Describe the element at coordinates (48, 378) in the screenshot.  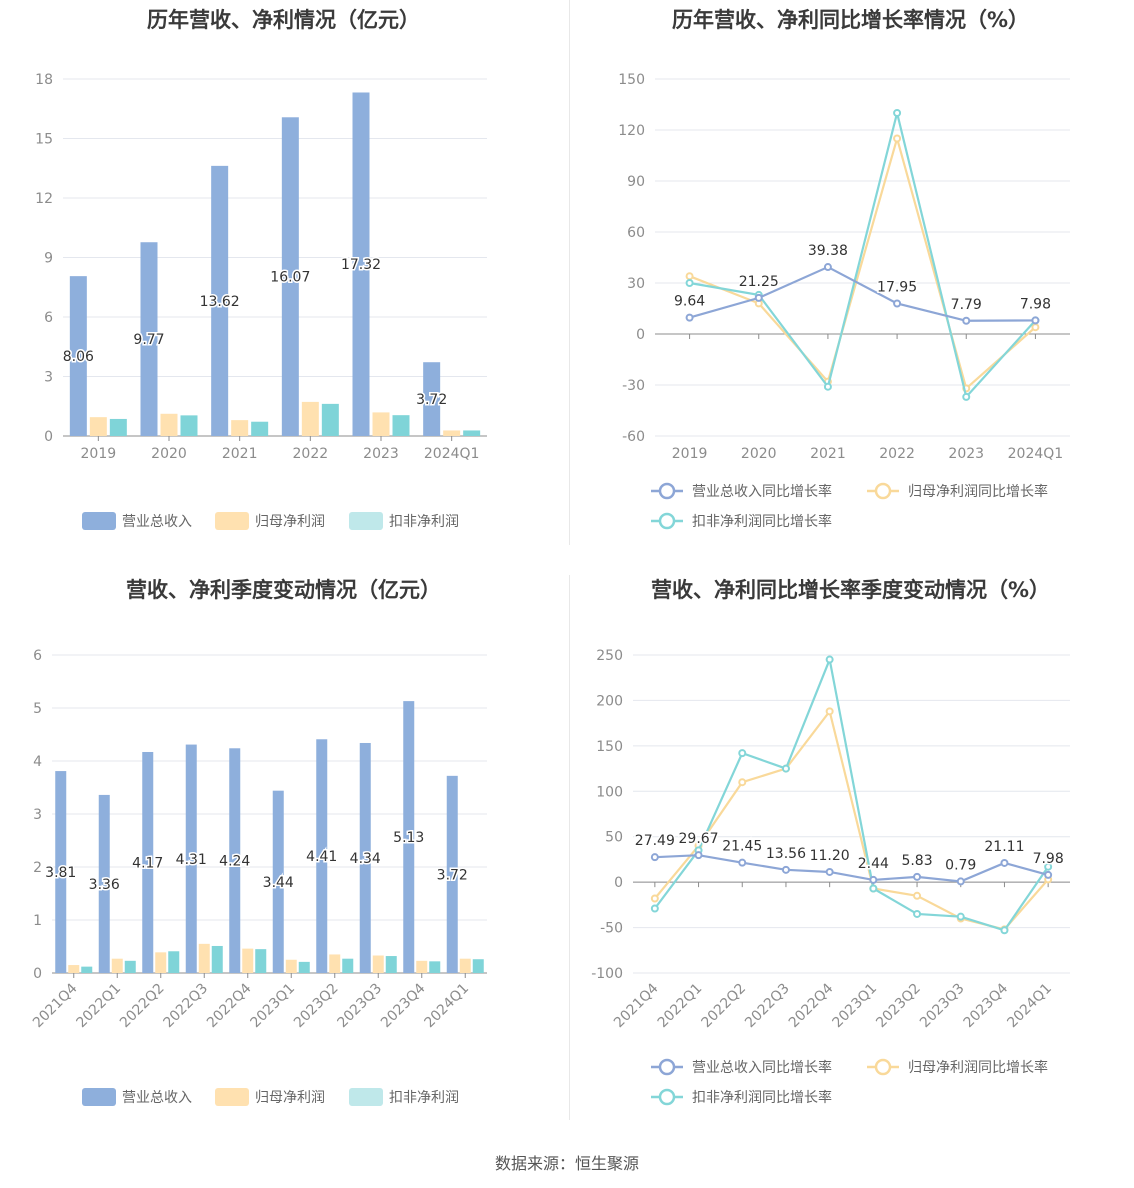
I see `y-tick-label: 3` at that location.